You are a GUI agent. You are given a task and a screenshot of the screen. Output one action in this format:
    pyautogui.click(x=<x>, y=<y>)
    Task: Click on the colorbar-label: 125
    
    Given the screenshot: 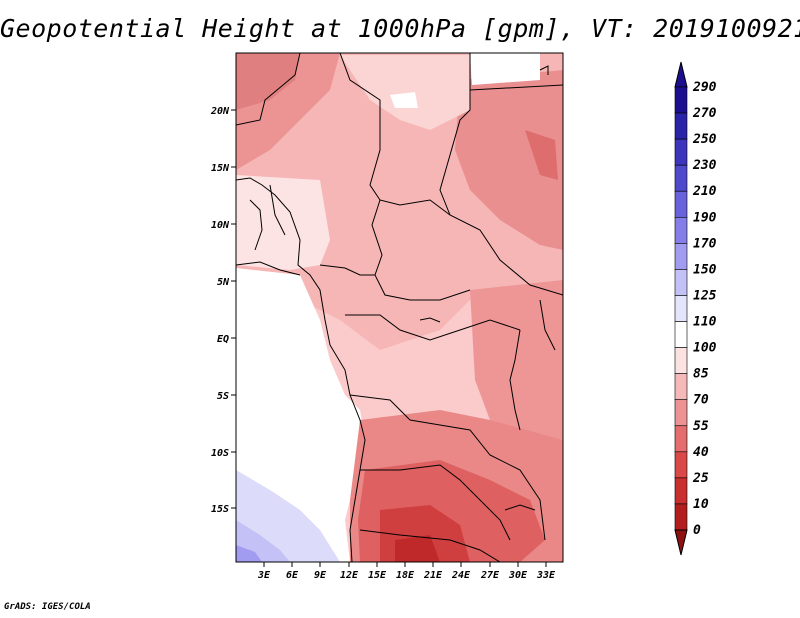 What is the action you would take?
    pyautogui.click(x=705, y=295)
    